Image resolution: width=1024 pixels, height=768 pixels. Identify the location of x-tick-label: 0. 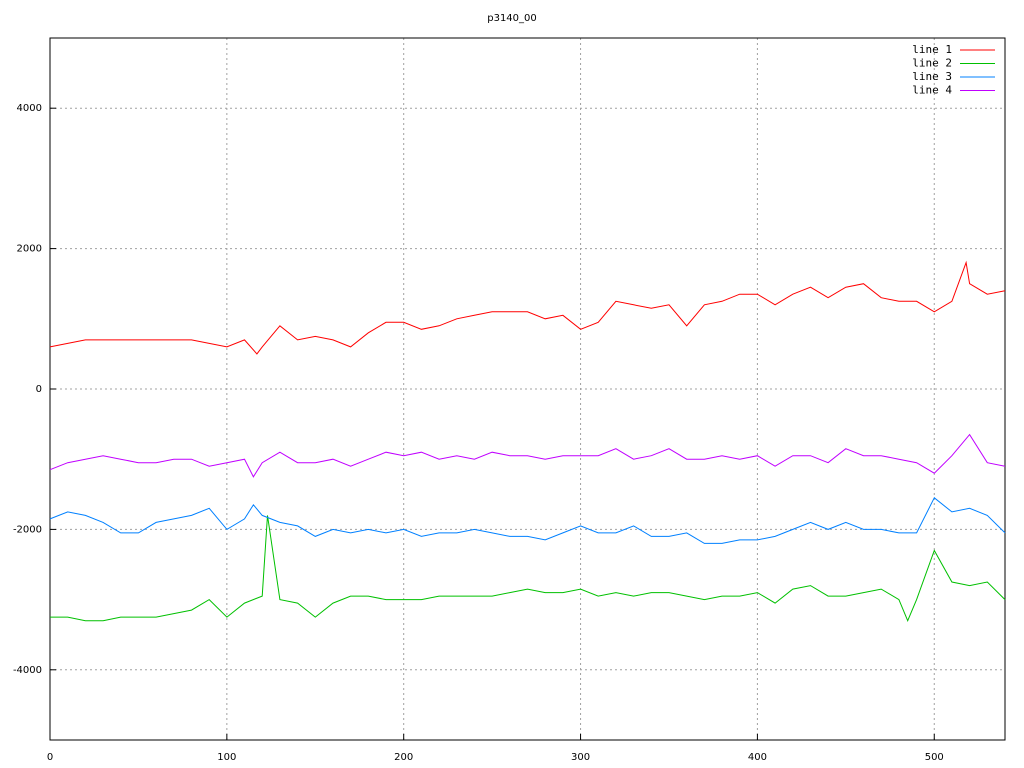
(50, 757).